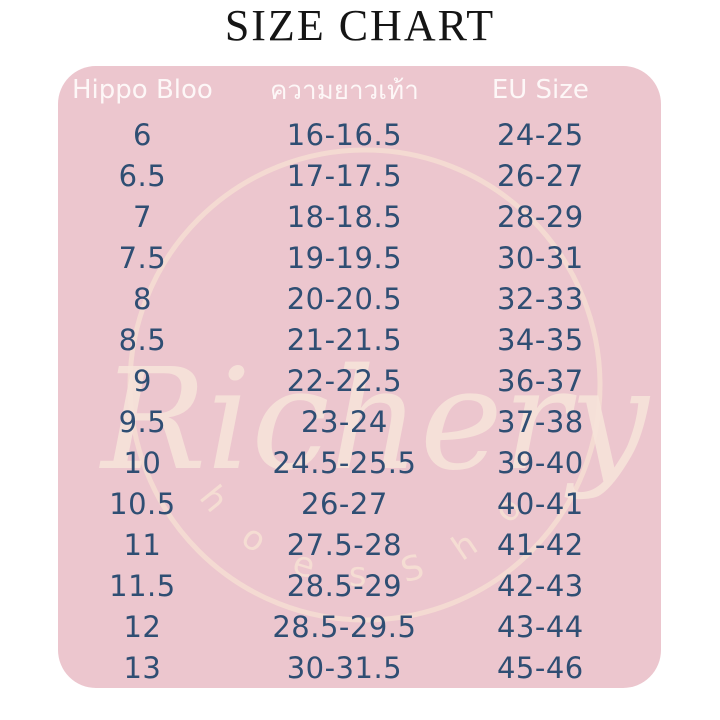  Describe the element at coordinates (540, 298) in the screenshot. I see `table-cell: 32-33` at that location.